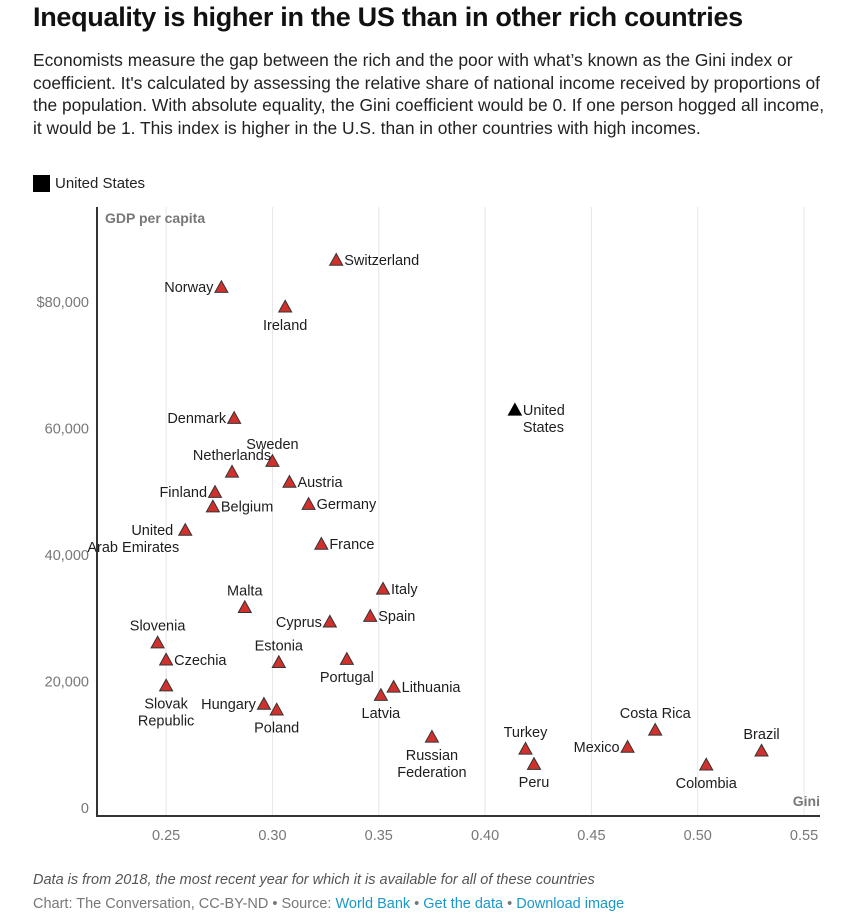 This screenshot has height=918, width=849. Describe the element at coordinates (534, 783) in the screenshot. I see `point-label-line: Peru` at that location.